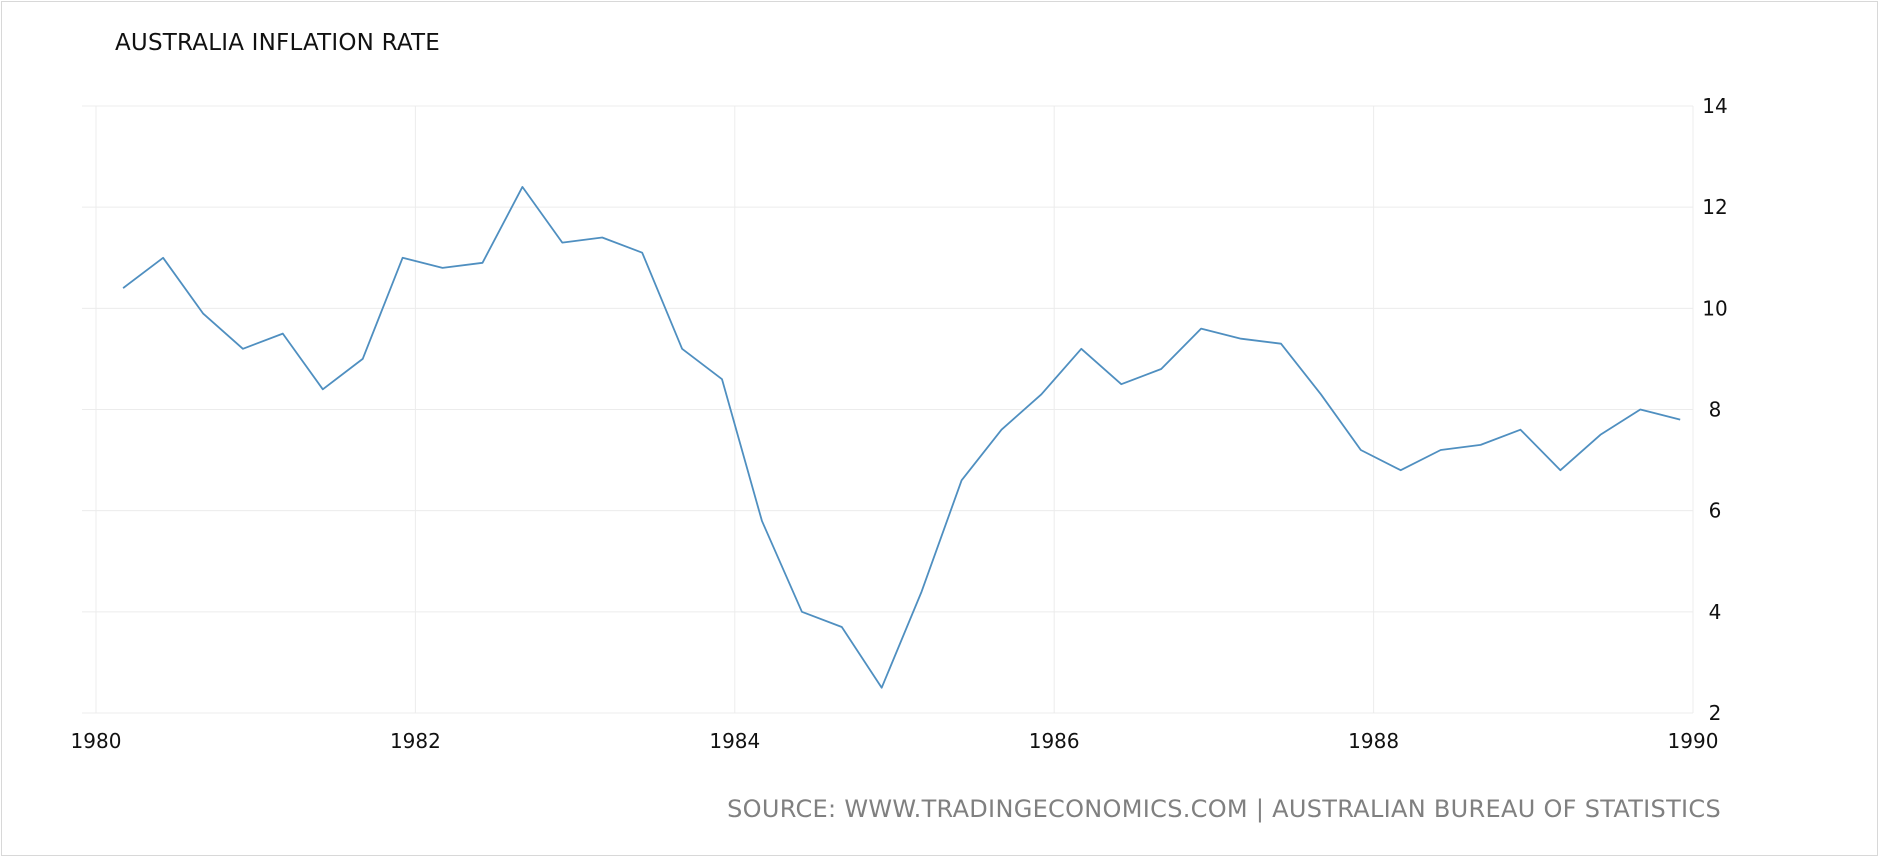  Describe the element at coordinates (1714, 207) in the screenshot. I see `y-tick-label: 12` at that location.